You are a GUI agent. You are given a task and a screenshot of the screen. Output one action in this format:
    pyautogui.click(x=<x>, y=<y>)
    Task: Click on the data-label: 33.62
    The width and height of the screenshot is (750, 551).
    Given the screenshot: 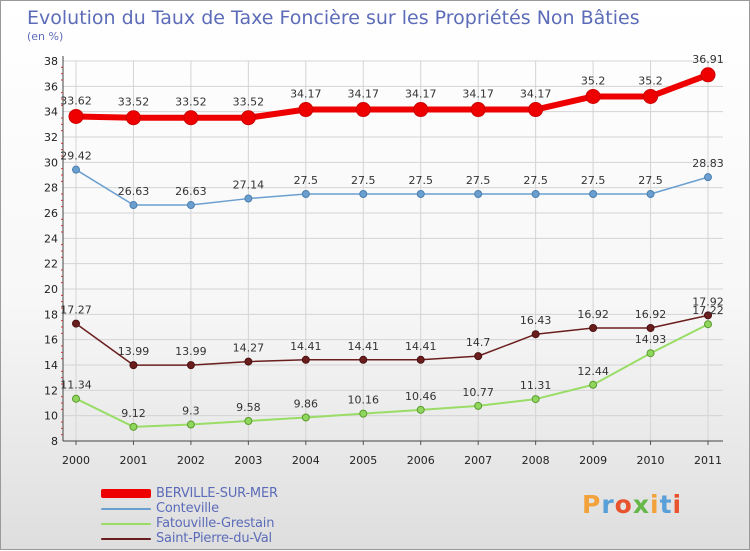 What is the action you would take?
    pyautogui.click(x=76, y=100)
    